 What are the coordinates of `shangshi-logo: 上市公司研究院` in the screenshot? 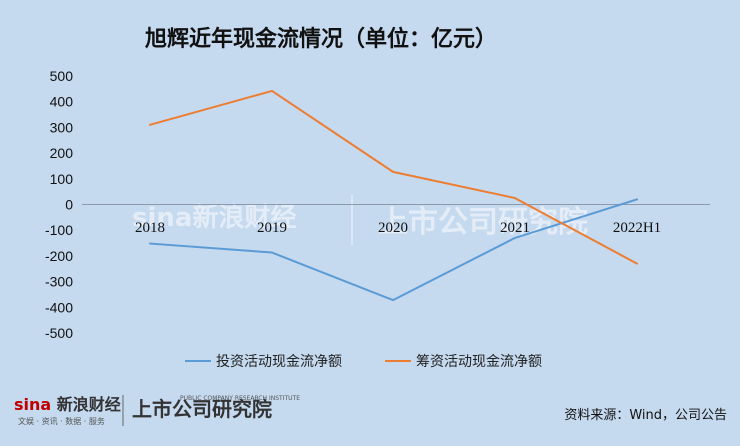 It's located at (202, 409).